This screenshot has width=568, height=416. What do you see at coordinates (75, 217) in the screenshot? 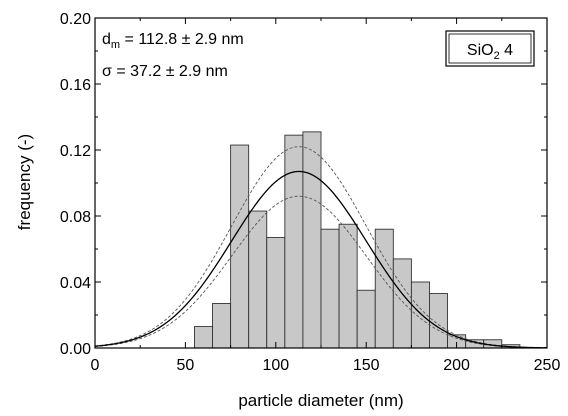
I see `y-tick-label: 0.08` at bounding box center [75, 217].